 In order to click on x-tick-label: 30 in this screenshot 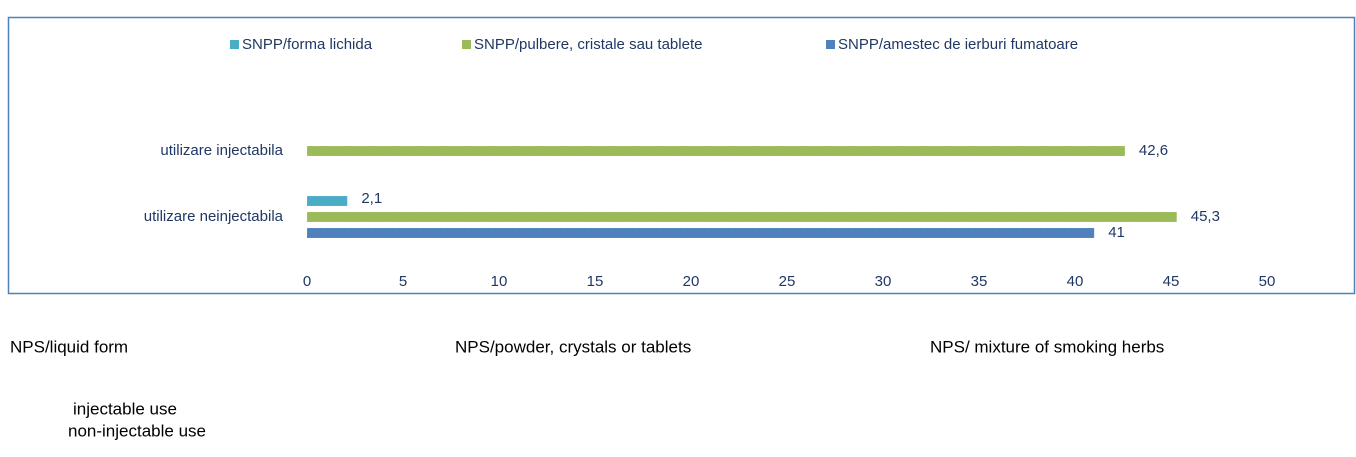, I will do `click(883, 281)`.